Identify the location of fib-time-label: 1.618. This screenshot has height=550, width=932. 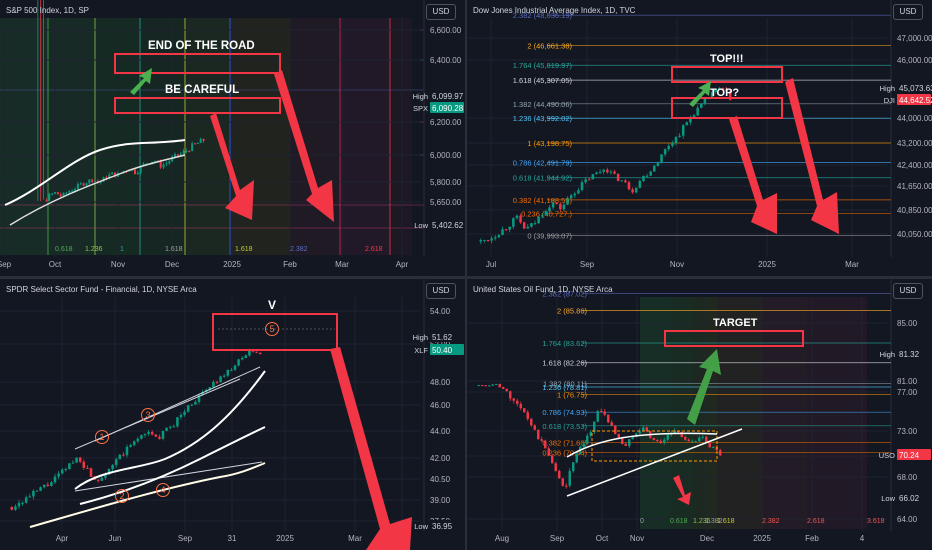
(174, 249).